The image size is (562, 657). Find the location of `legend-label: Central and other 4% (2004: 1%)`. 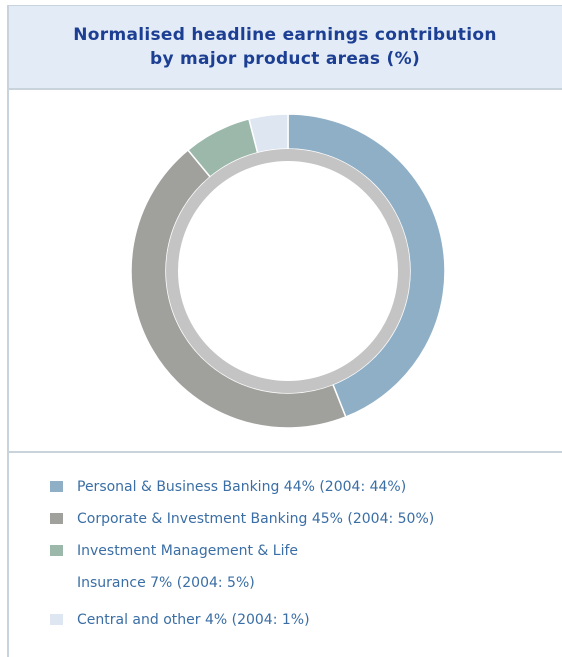

legend-label: Central and other 4% (2004: 1%) is located at coordinates (193, 620).